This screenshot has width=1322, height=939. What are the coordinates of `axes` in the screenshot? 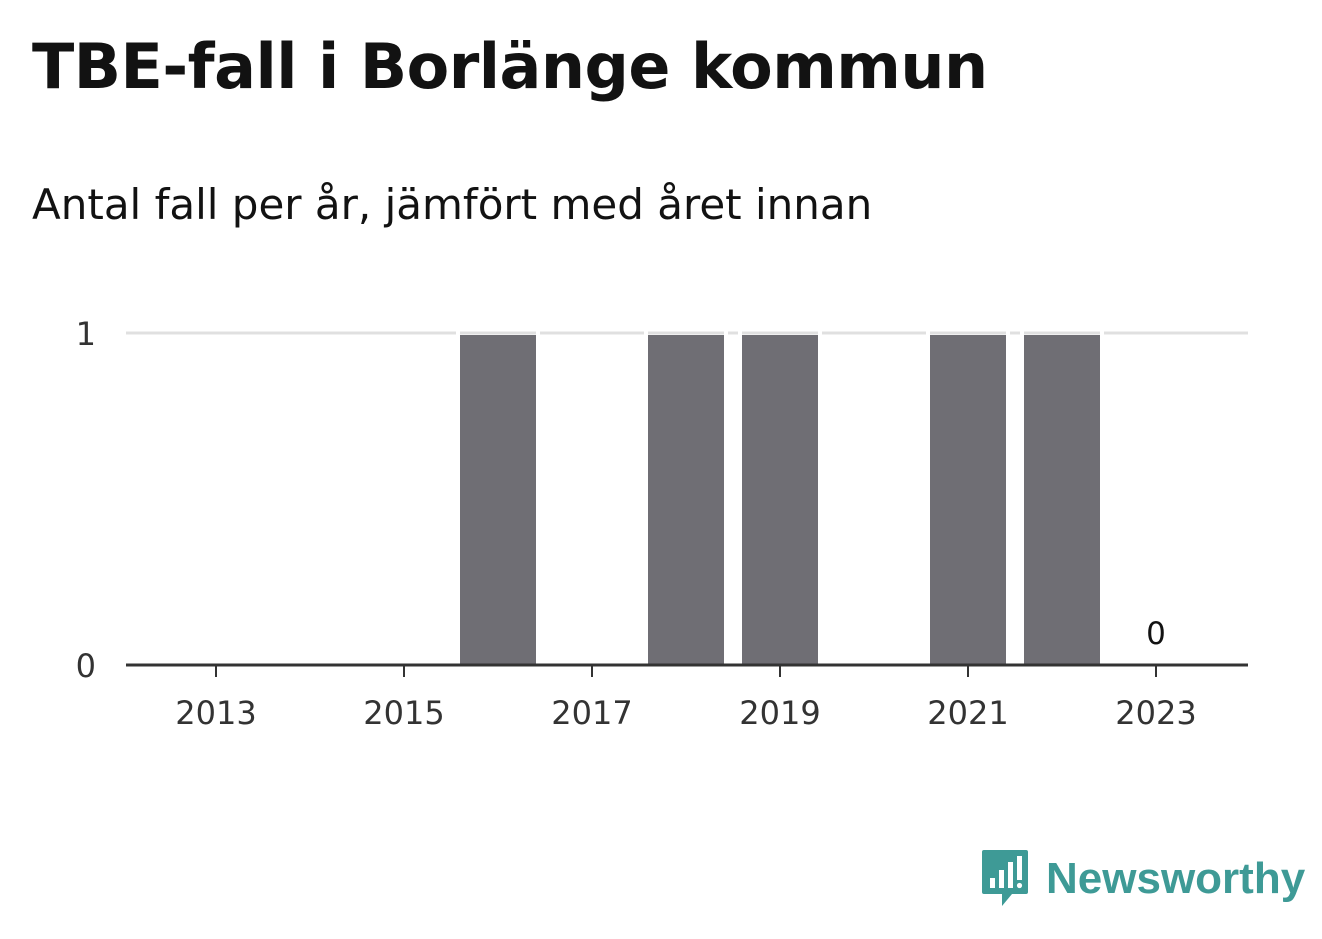 It's located at (687, 670).